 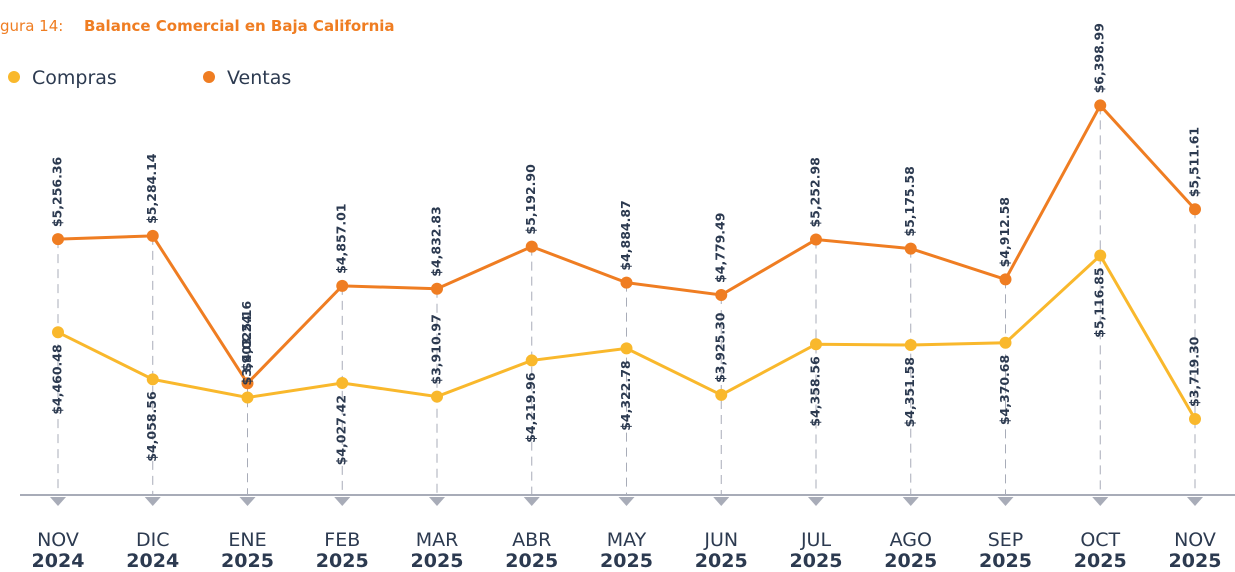 I want to click on legend-label: Compras, so click(x=74, y=78).